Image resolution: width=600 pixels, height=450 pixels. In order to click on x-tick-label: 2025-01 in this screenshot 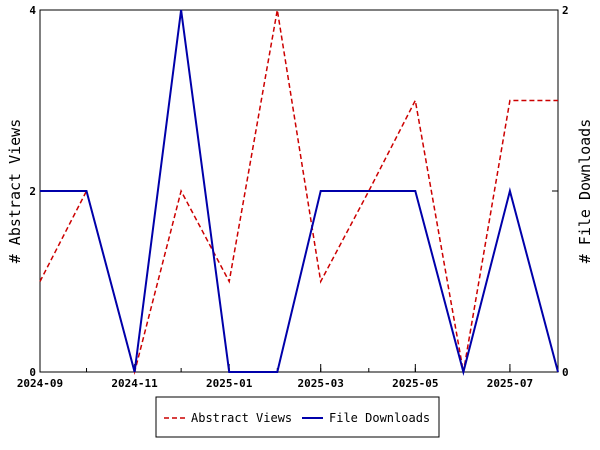, I will do `click(229, 383)`.